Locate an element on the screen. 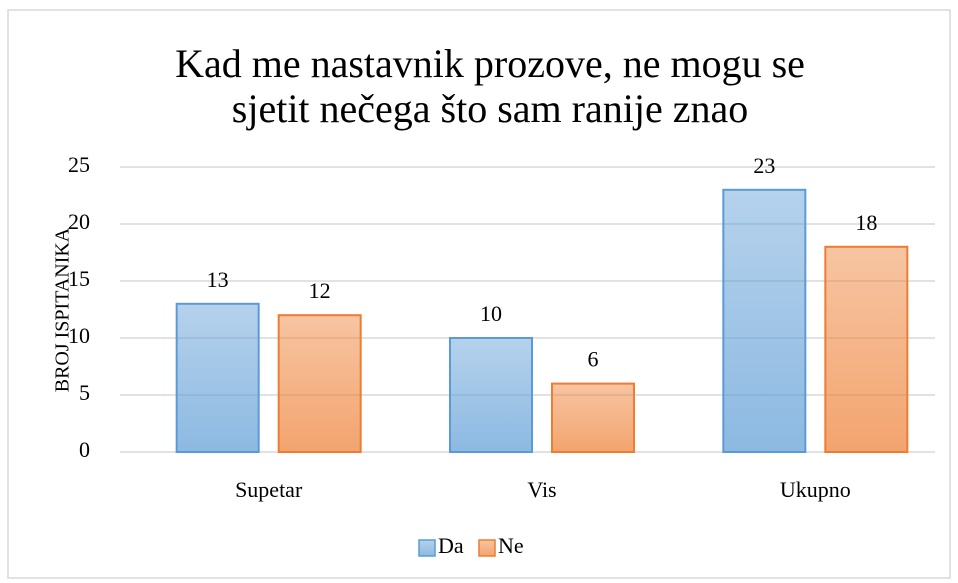 Image resolution: width=958 pixels, height=583 pixels. data-label: 12 is located at coordinates (320, 290).